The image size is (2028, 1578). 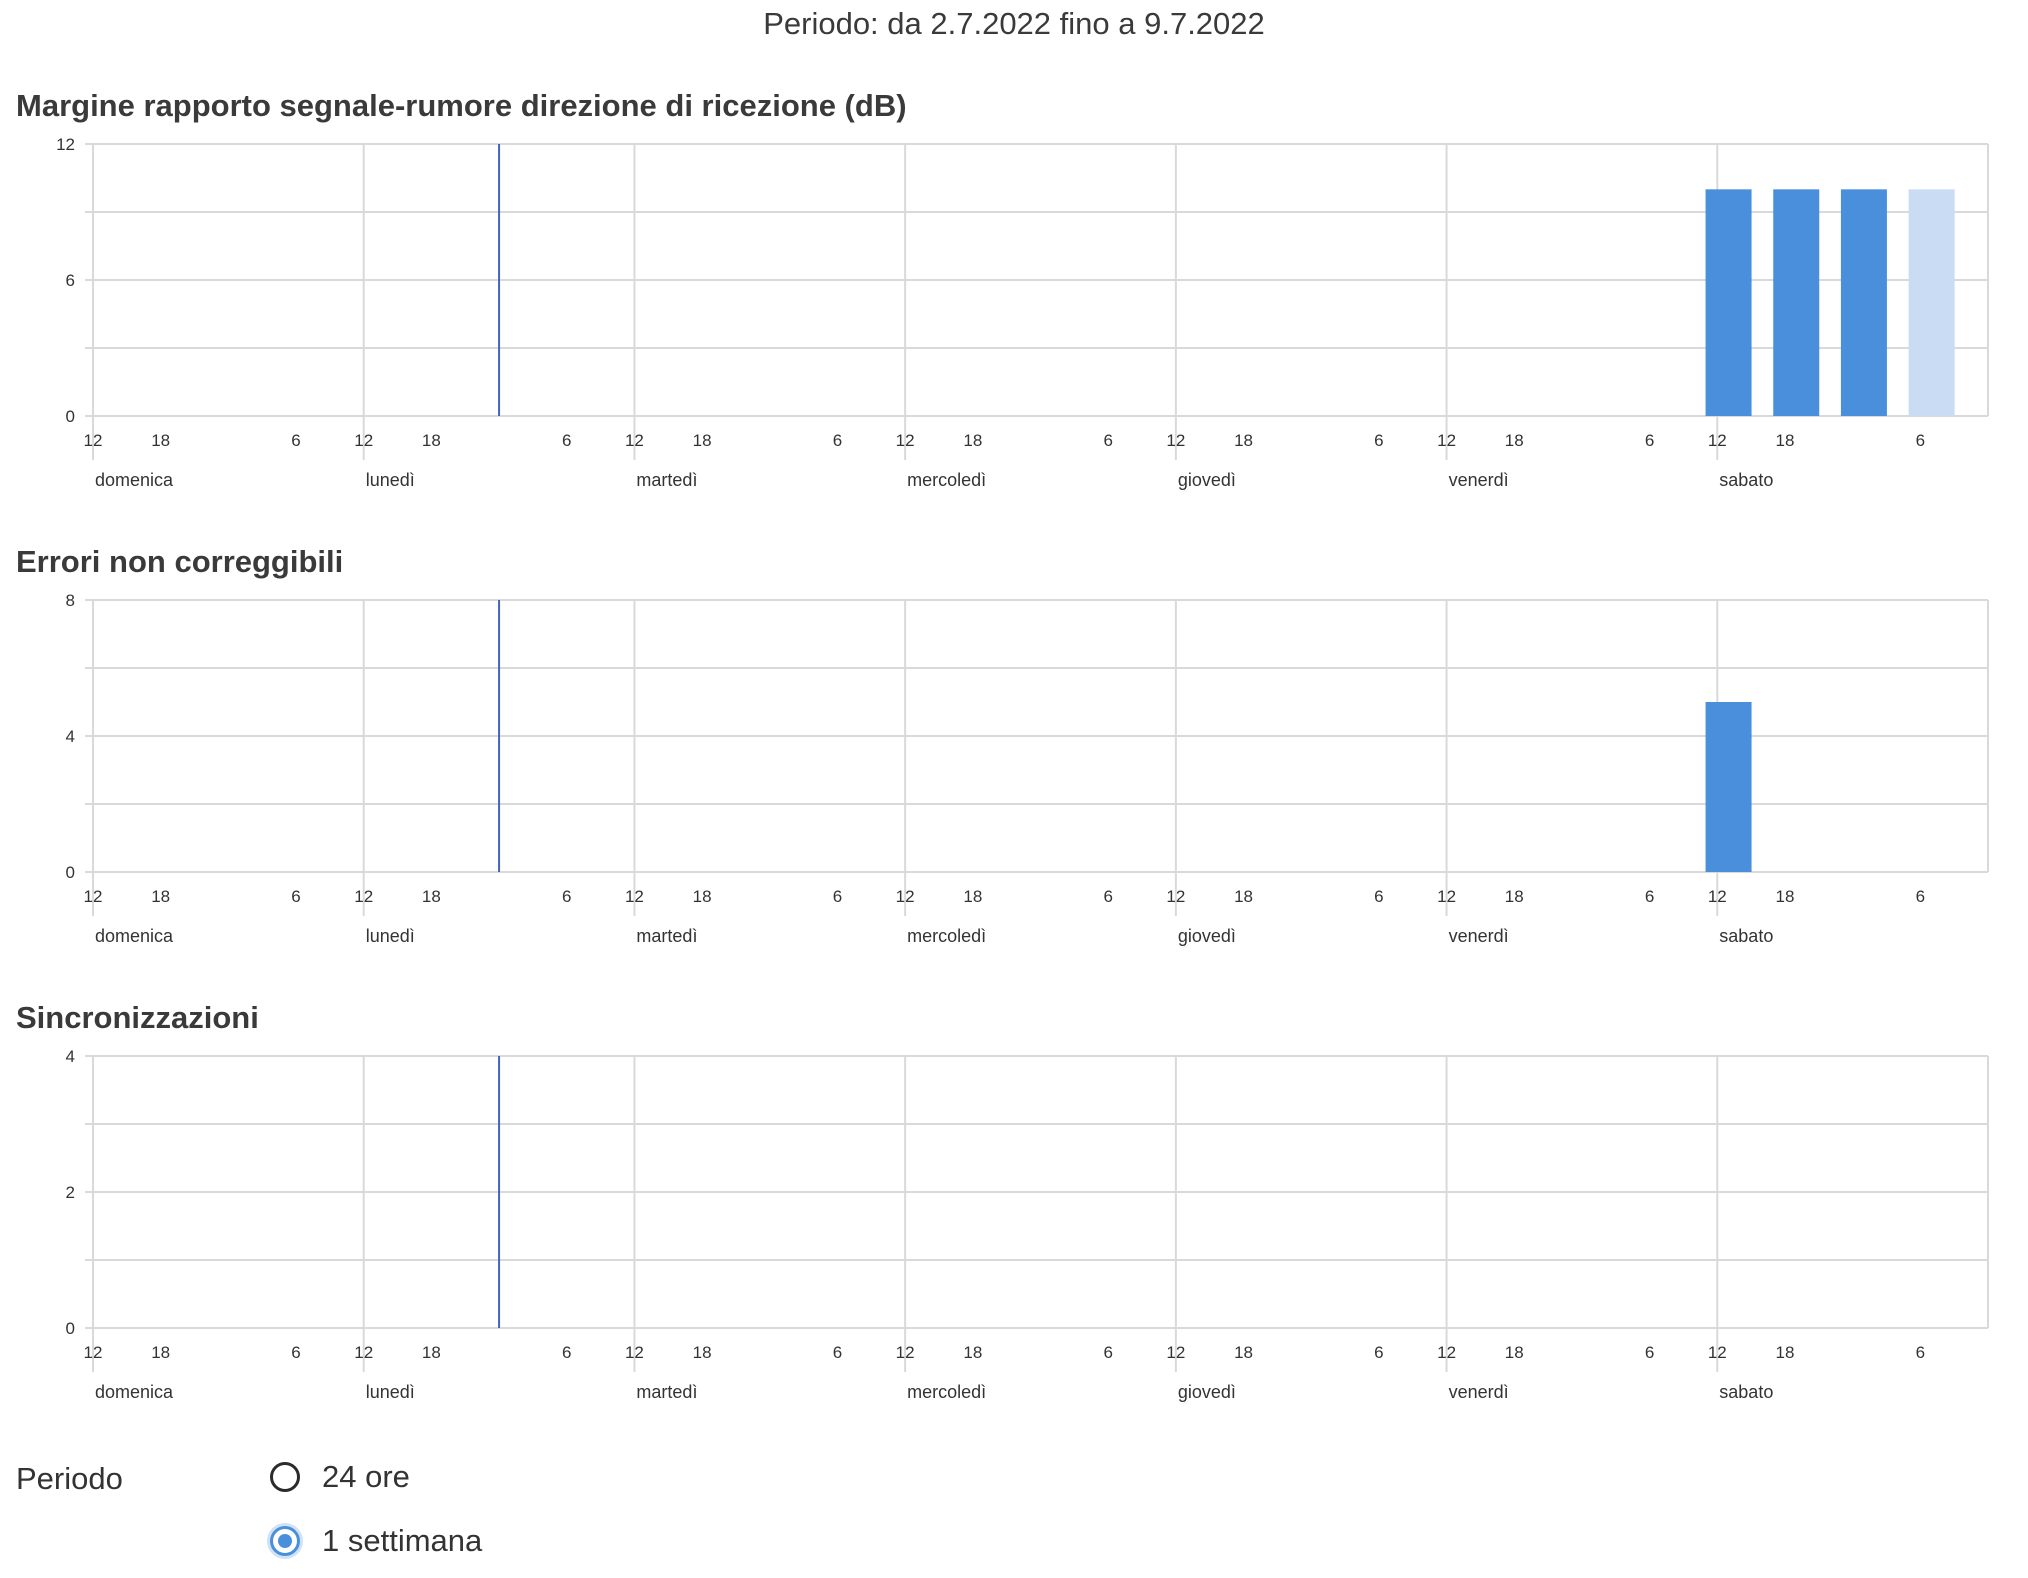 I want to click on radio-dot, so click(x=285, y=1541).